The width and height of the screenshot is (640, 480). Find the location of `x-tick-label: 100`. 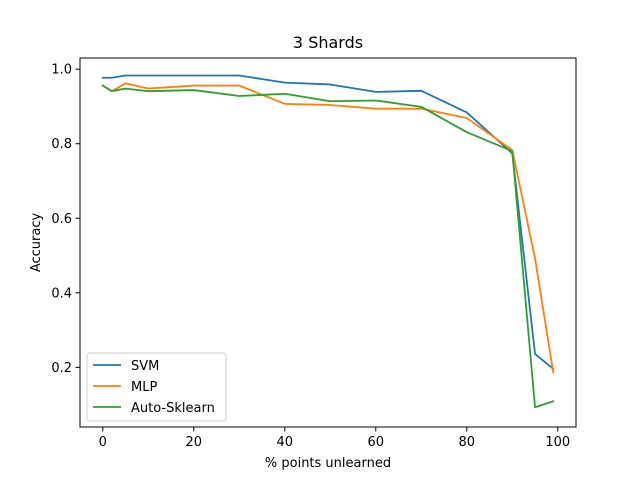

x-tick-label: 100 is located at coordinates (557, 442).